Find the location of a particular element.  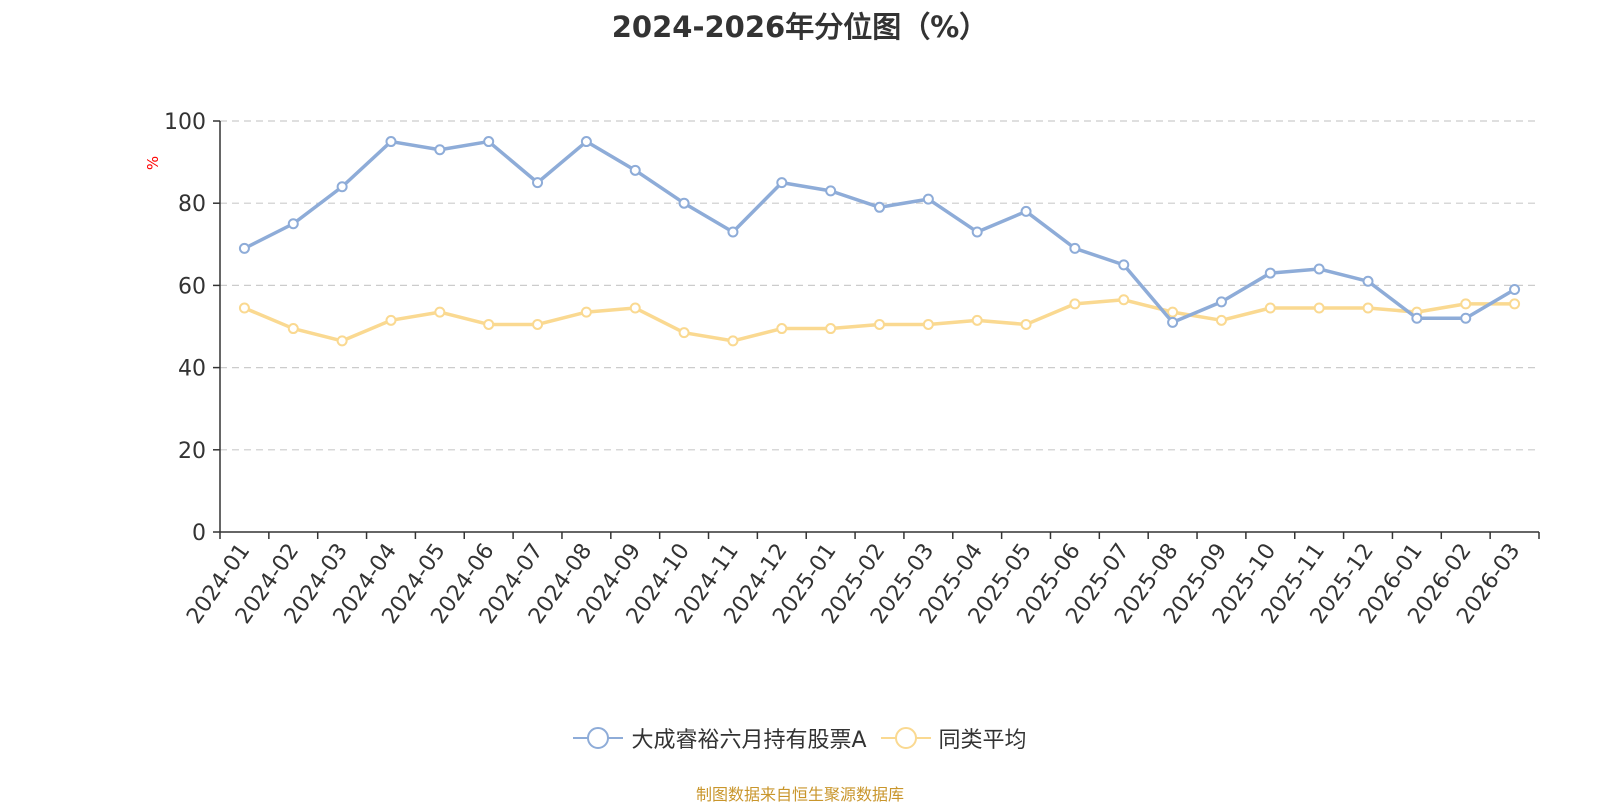

legend-swatch-fund-icon is located at coordinates (598, 738).